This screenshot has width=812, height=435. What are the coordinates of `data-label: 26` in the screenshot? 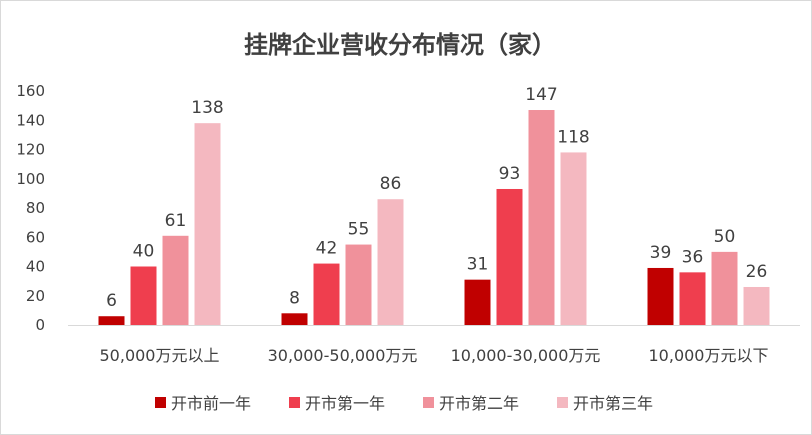 It's located at (757, 272).